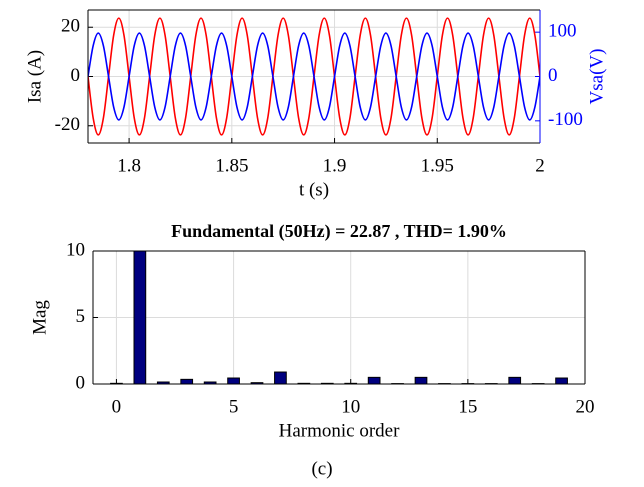 The height and width of the screenshot is (487, 644). Describe the element at coordinates (129, 165) in the screenshot. I see `x-tick-label: 1.8` at that location.